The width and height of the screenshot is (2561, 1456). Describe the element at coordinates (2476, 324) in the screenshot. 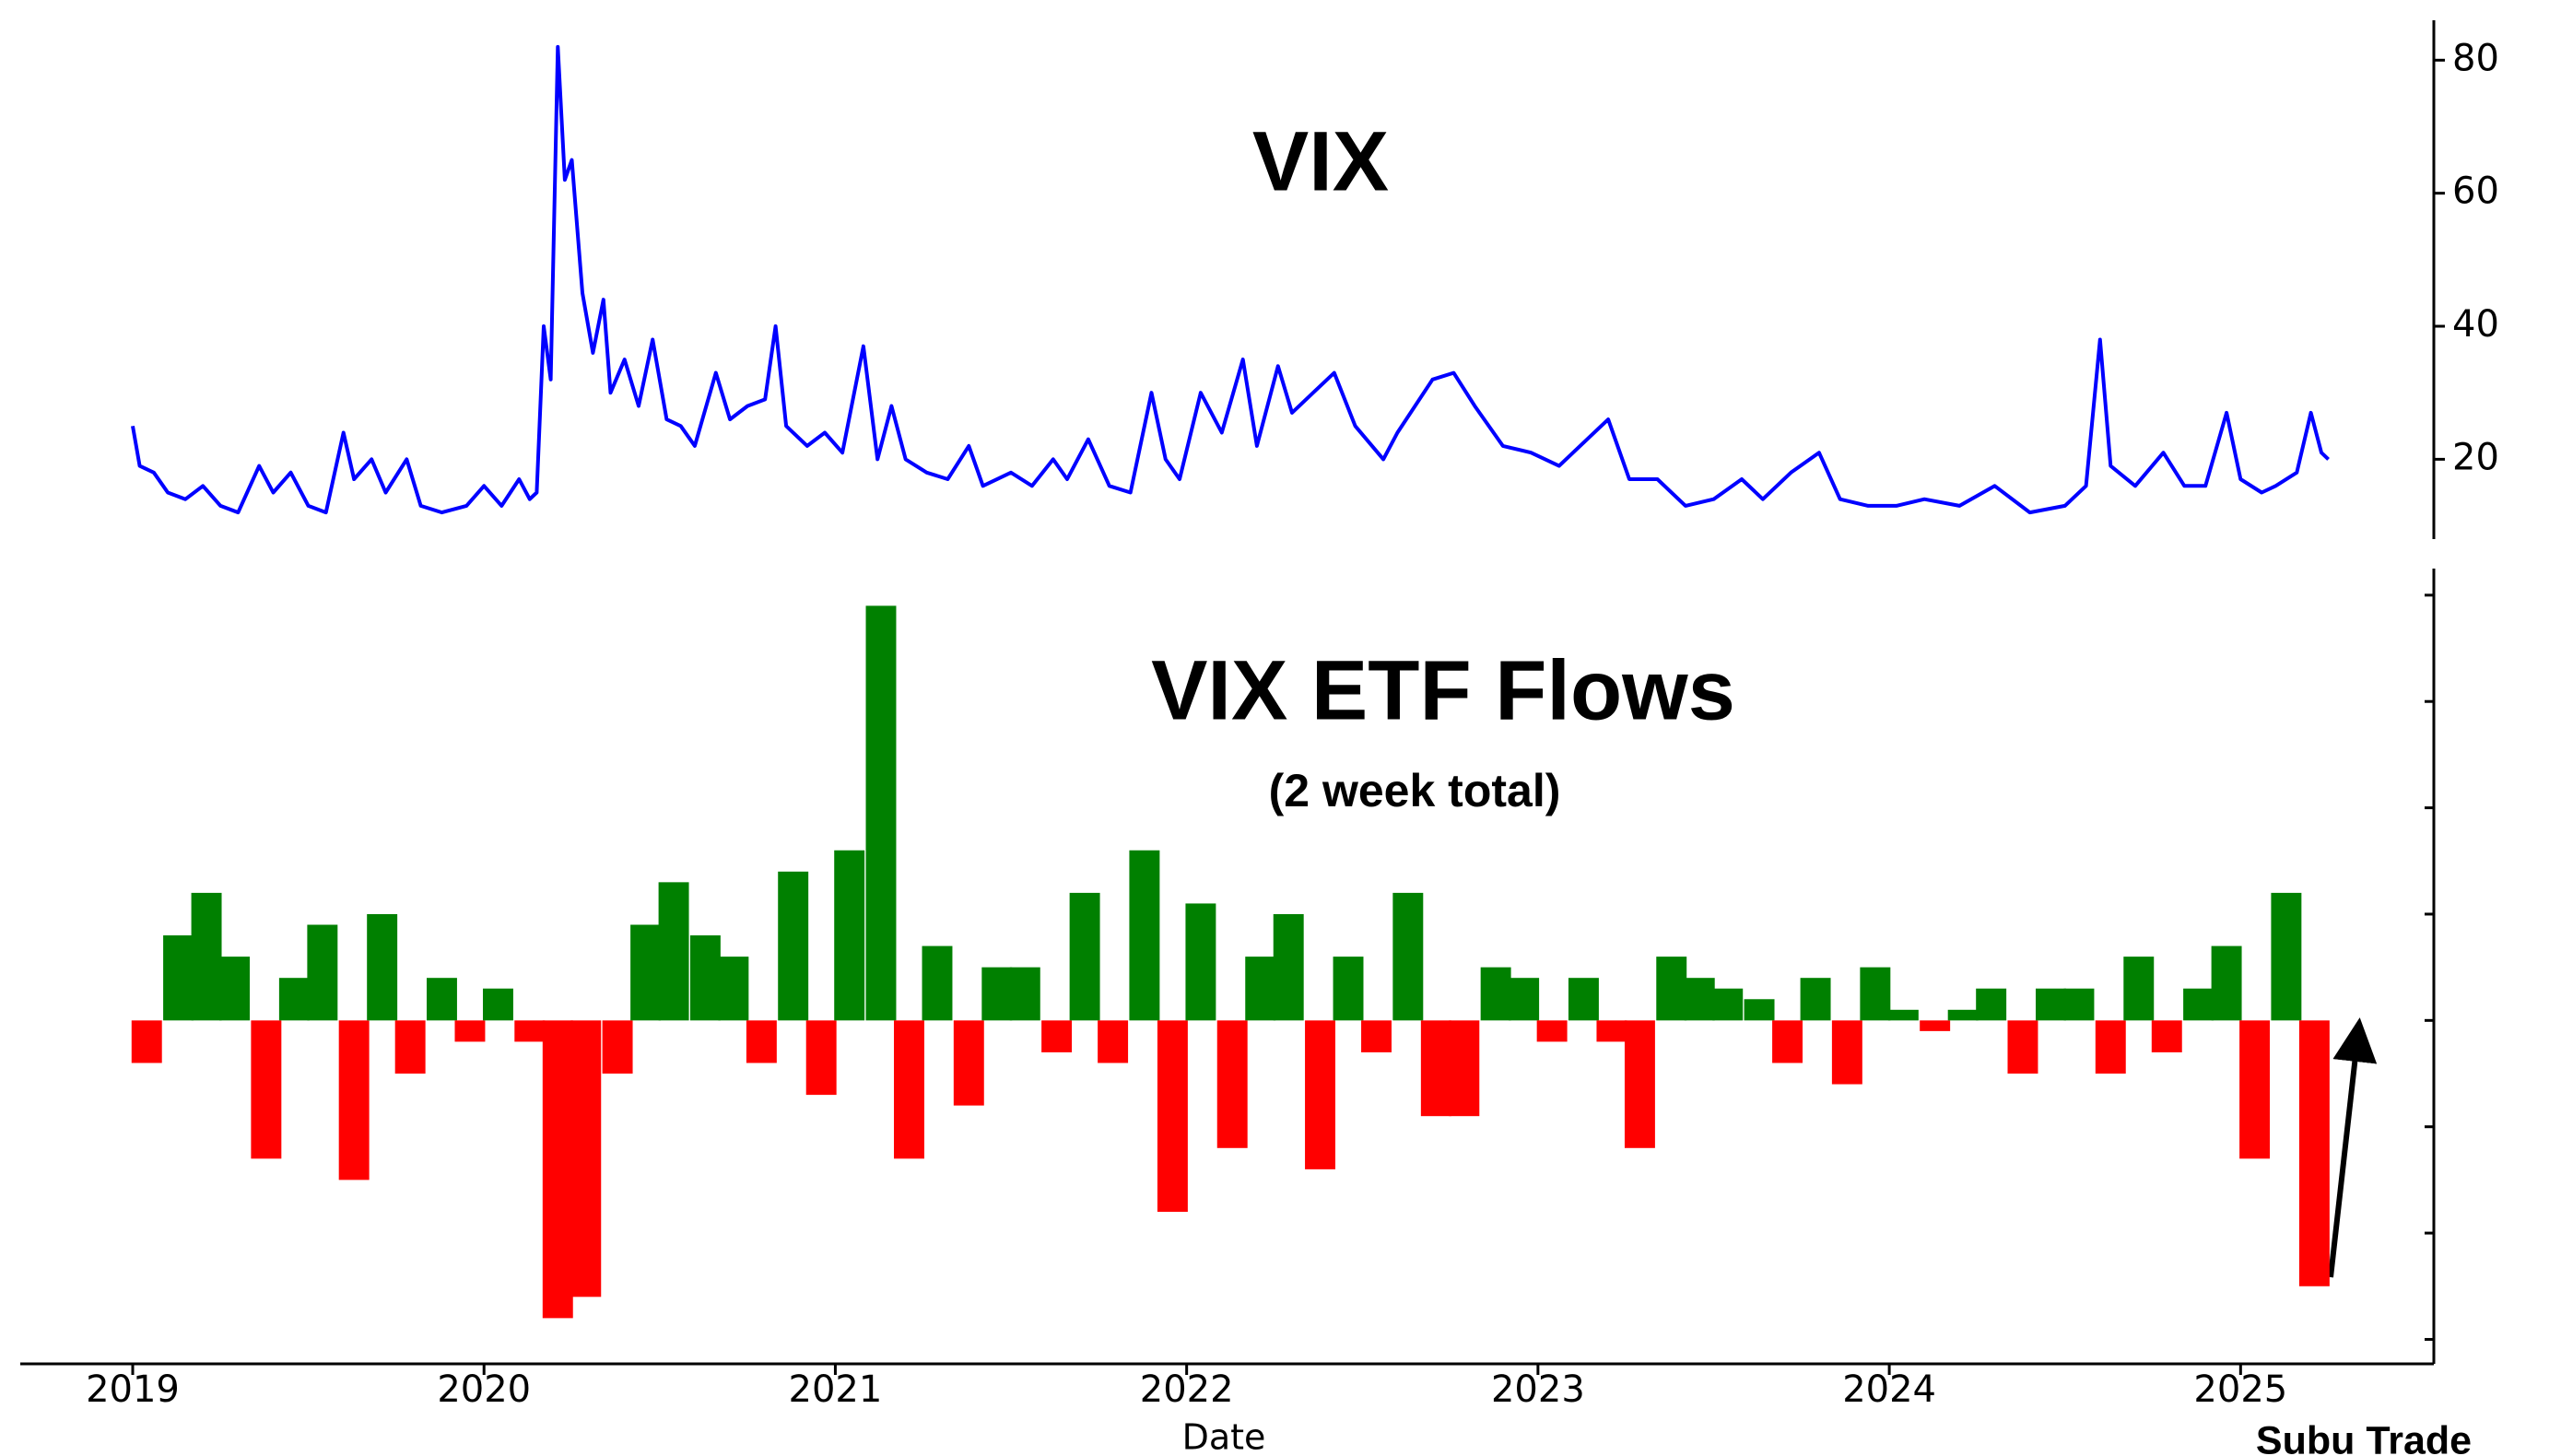

I see `y-tick-label: 40` at that location.